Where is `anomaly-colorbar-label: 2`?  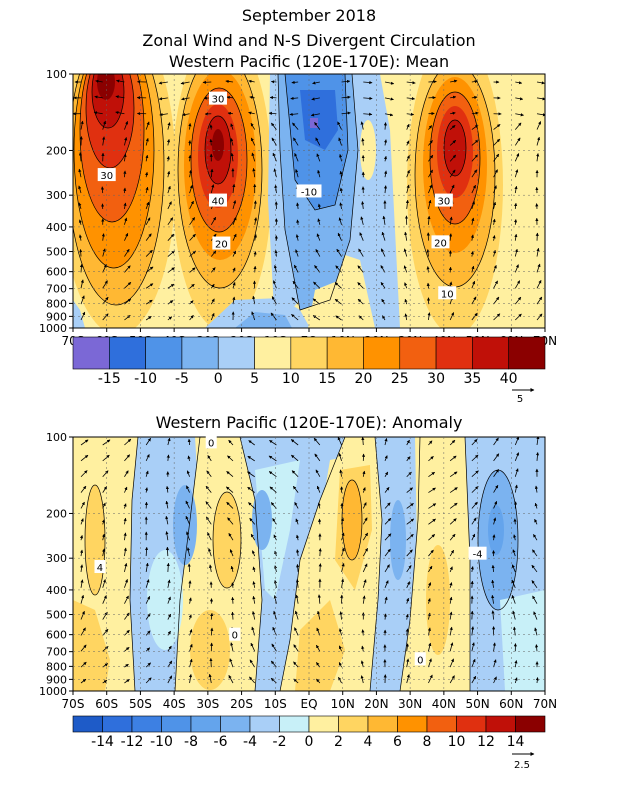 anomaly-colorbar-label: 2 is located at coordinates (338, 742).